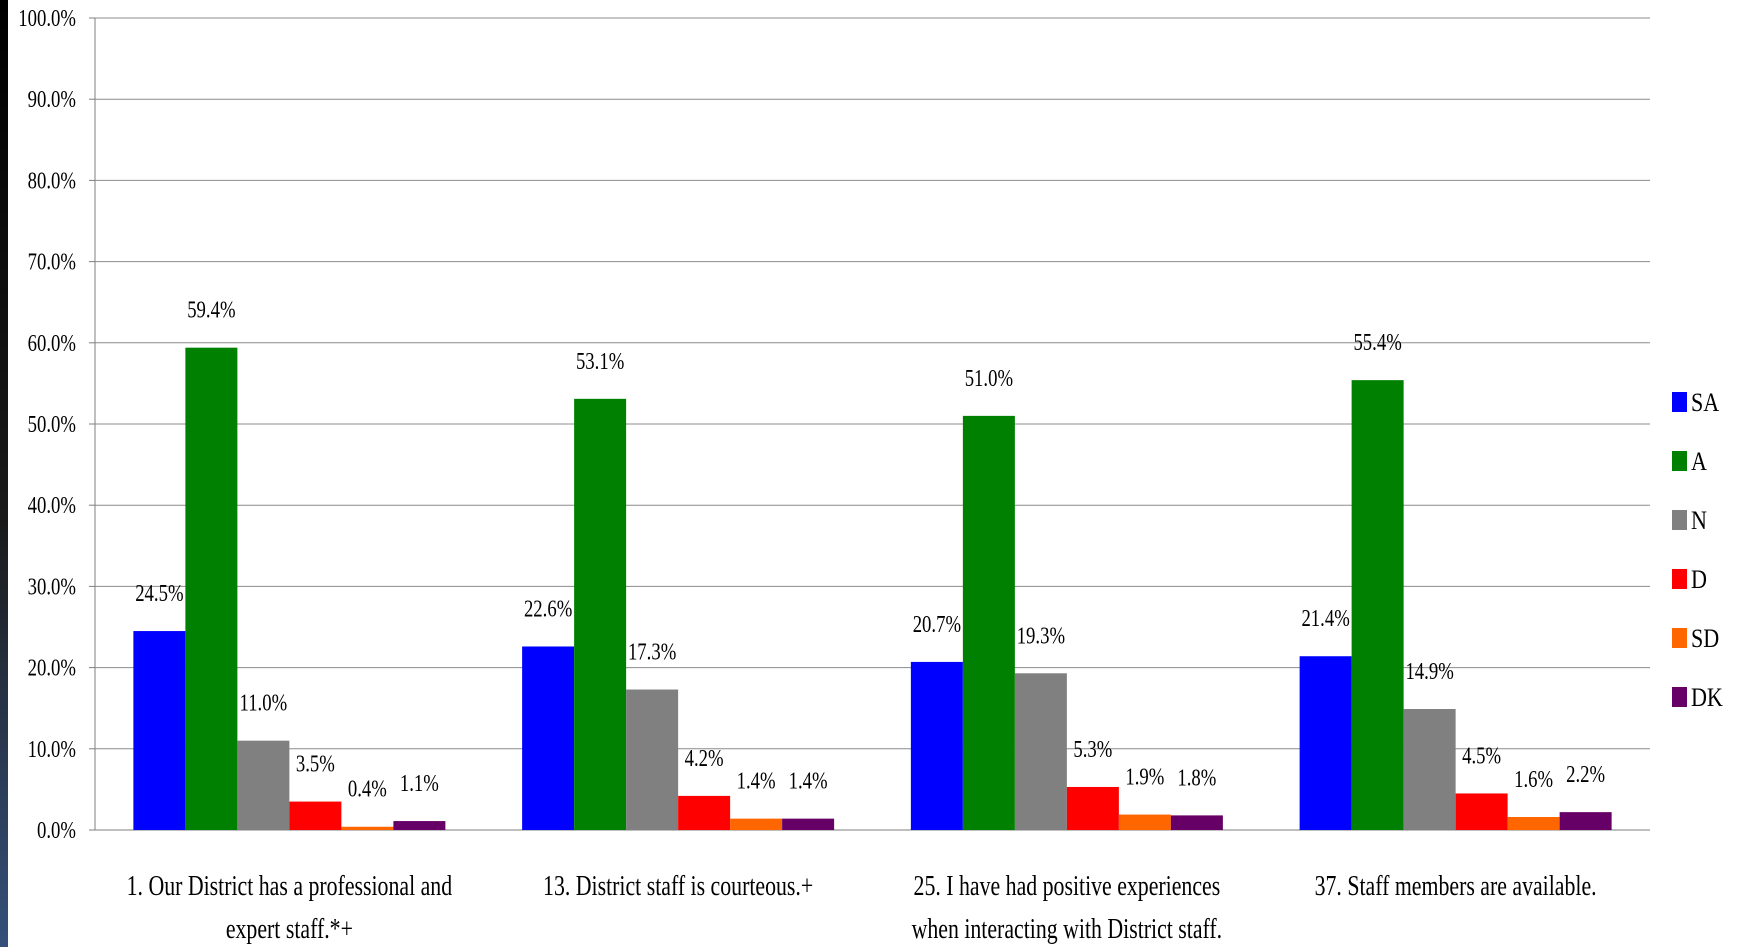 The width and height of the screenshot is (1743, 947). Describe the element at coordinates (315, 763) in the screenshot. I see `data-label: 3.5%` at that location.